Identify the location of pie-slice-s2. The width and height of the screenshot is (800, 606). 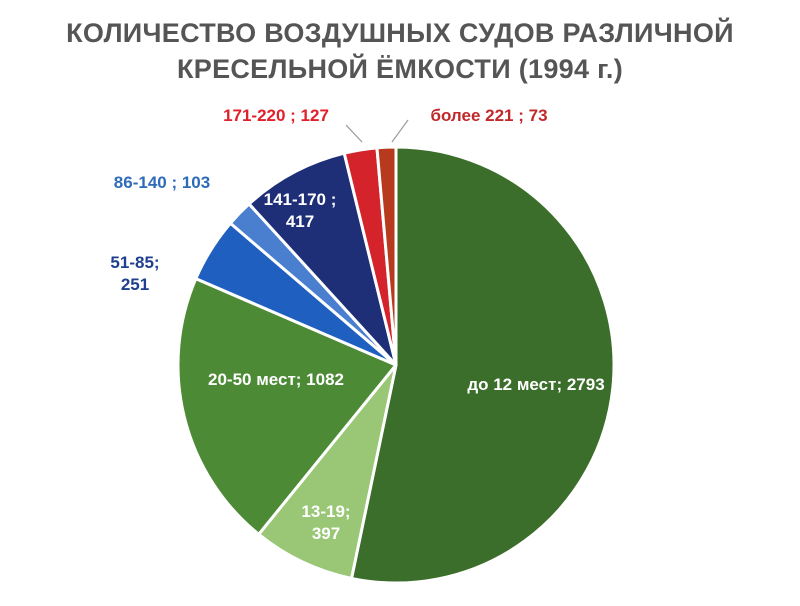
(327, 471).